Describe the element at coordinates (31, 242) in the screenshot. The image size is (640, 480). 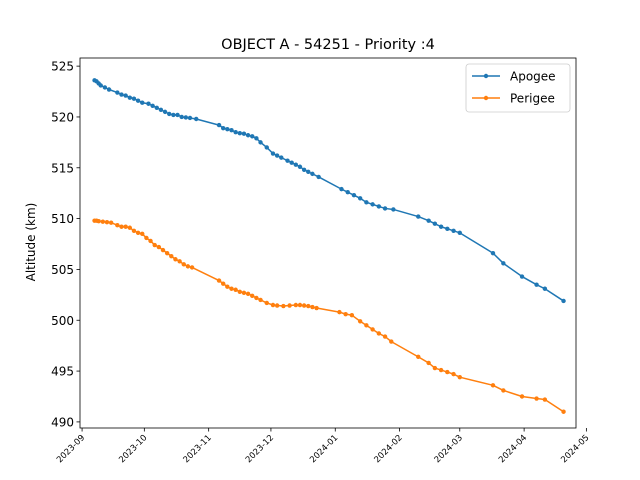
I see `y-axis-label: Altitude (km)` at that location.